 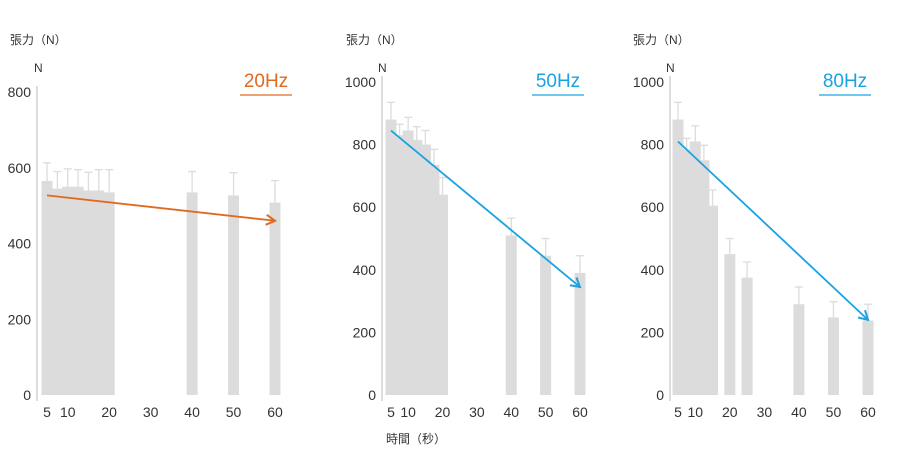 What do you see at coordinates (558, 81) in the screenshot?
I see `frequency-label: 50Hz` at bounding box center [558, 81].